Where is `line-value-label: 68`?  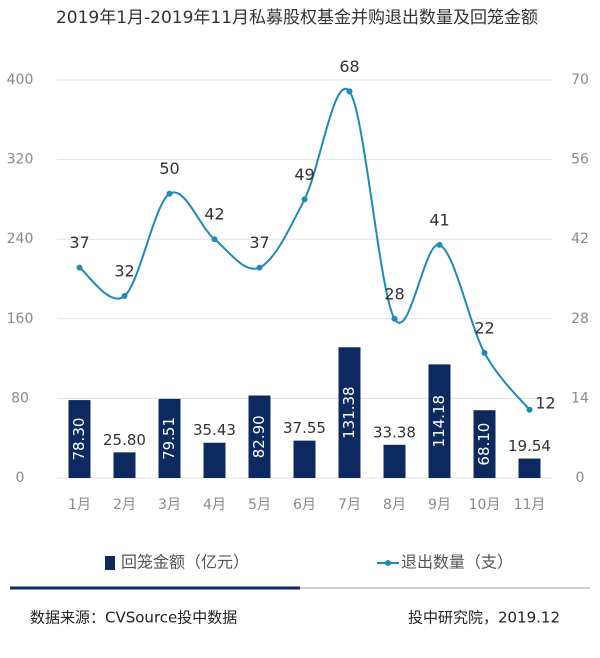
line-value-label: 68 is located at coordinates (349, 66).